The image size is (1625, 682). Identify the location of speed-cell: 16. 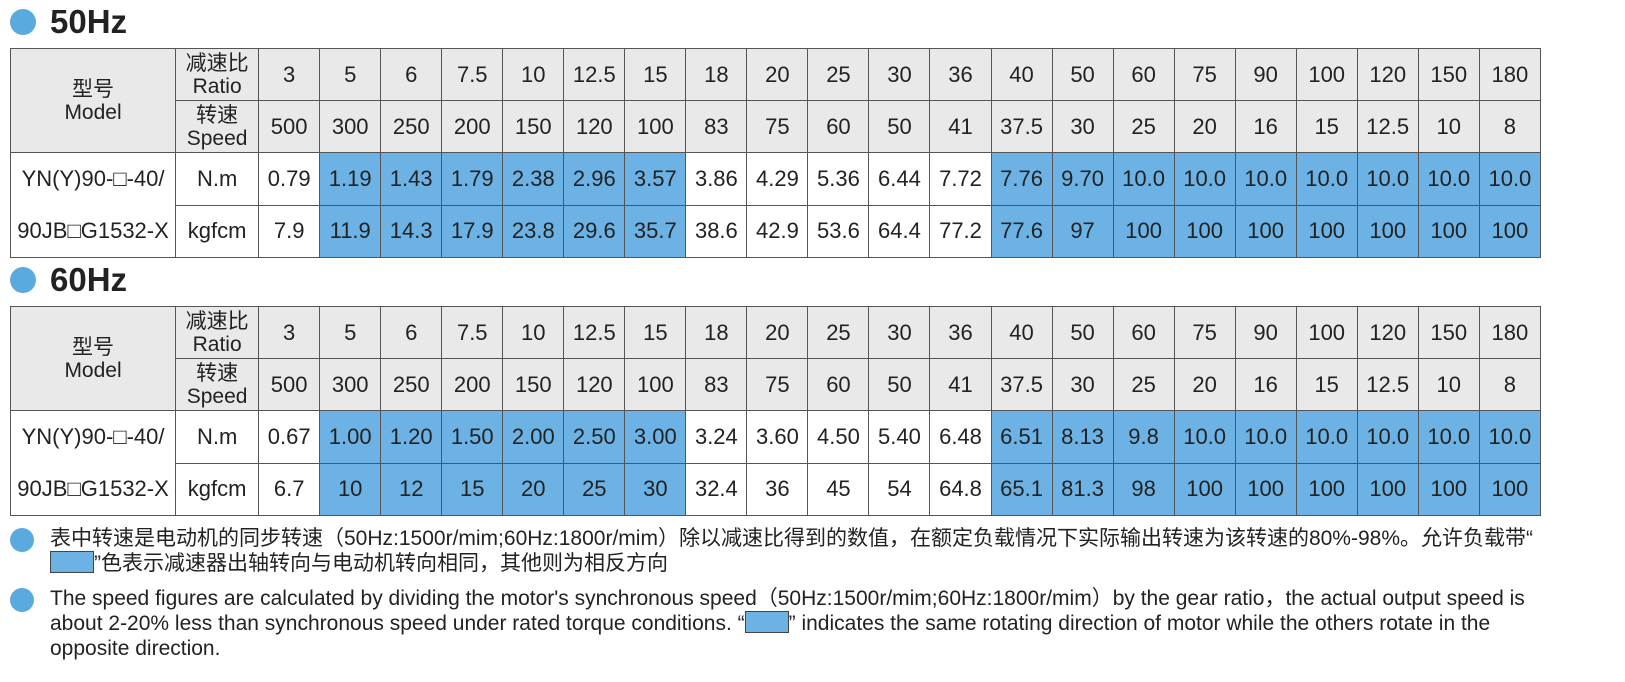
(1265, 126).